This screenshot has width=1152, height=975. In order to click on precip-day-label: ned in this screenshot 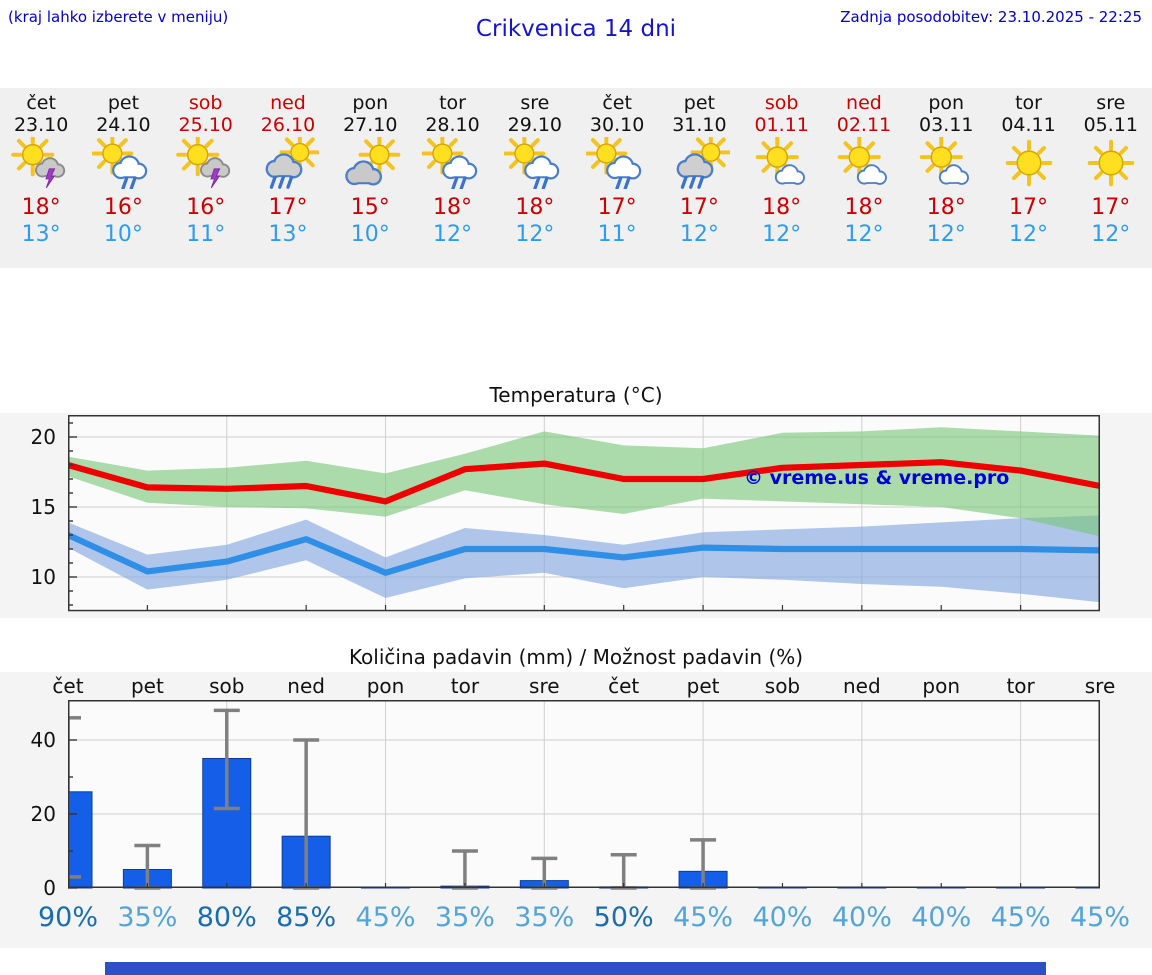, I will do `click(862, 686)`.